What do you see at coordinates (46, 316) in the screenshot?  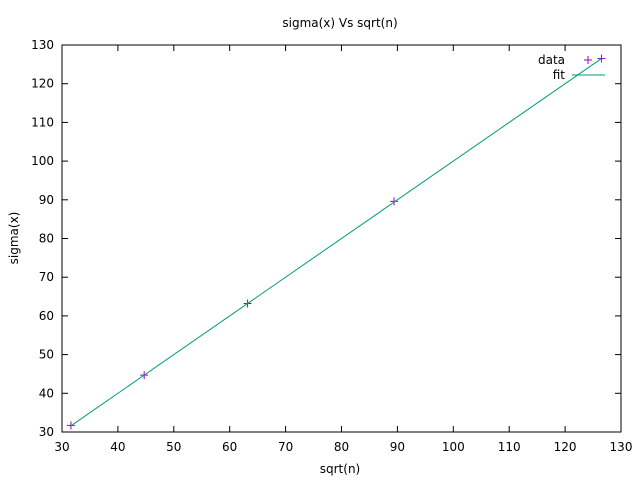 I see `y-tick-label: 60` at bounding box center [46, 316].